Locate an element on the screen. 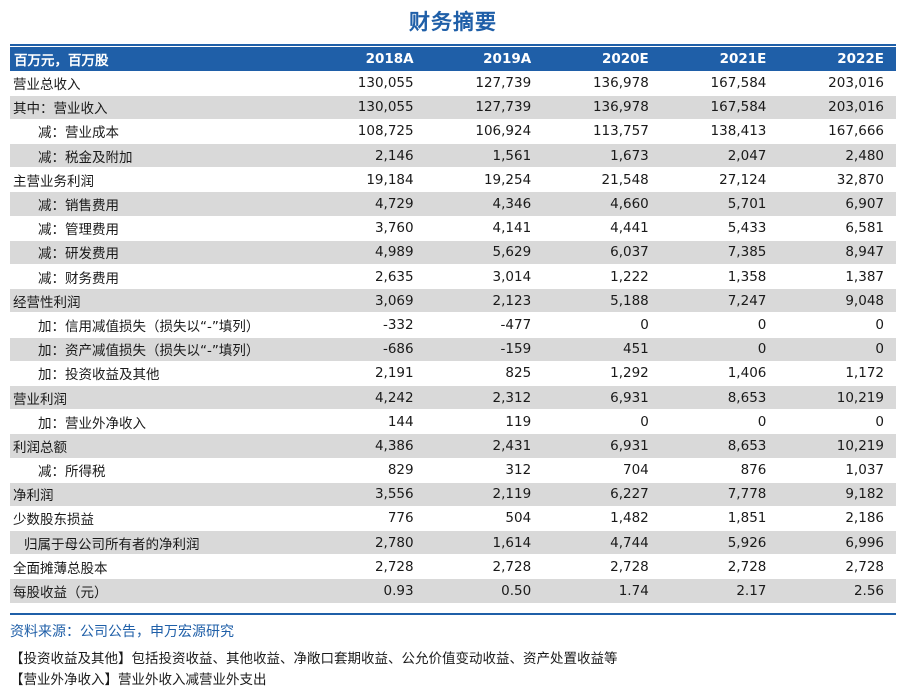 This screenshot has width=906, height=689. row-value: 2.17 is located at coordinates (719, 591).